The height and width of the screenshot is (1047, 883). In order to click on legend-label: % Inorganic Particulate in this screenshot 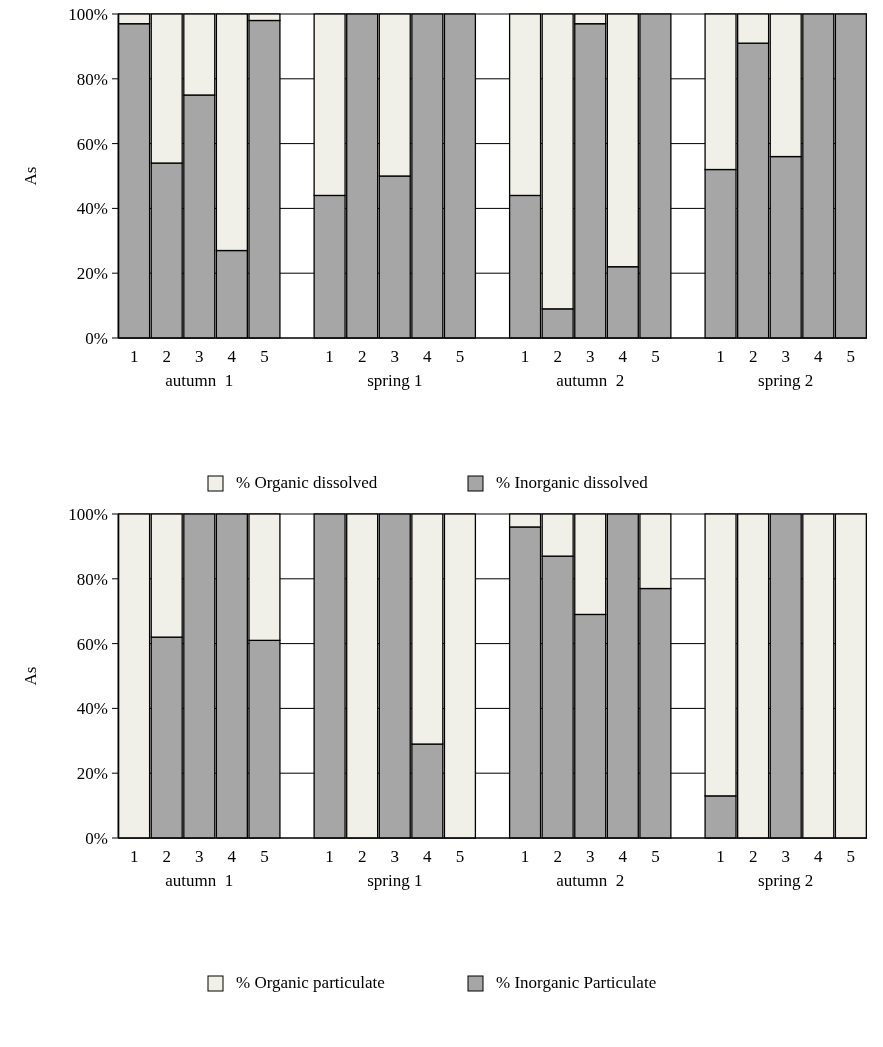, I will do `click(576, 982)`.